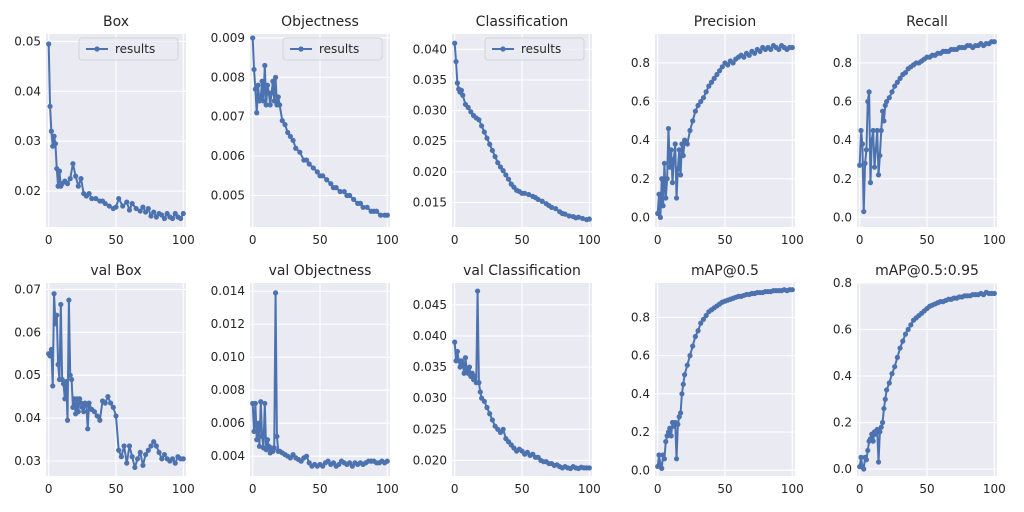 The image size is (1024, 512). I want to click on y-tick-label: 0.030, so click(430, 111).